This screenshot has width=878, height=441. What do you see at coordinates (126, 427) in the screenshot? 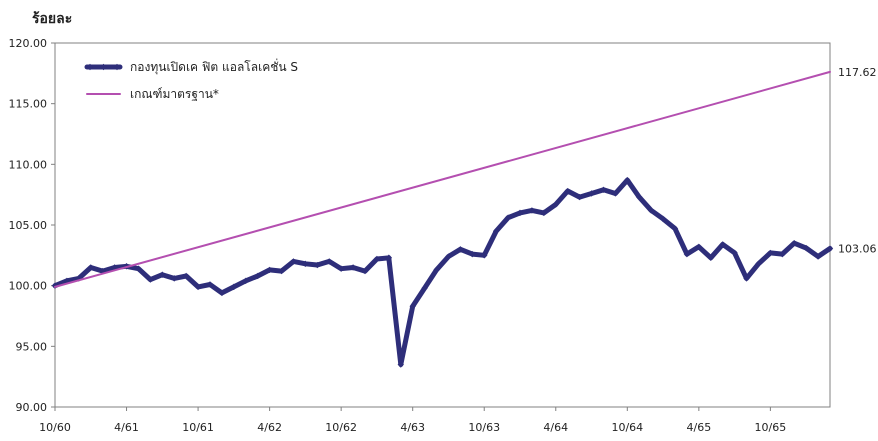
I see `x-tick-label: 4/61` at bounding box center [126, 427].